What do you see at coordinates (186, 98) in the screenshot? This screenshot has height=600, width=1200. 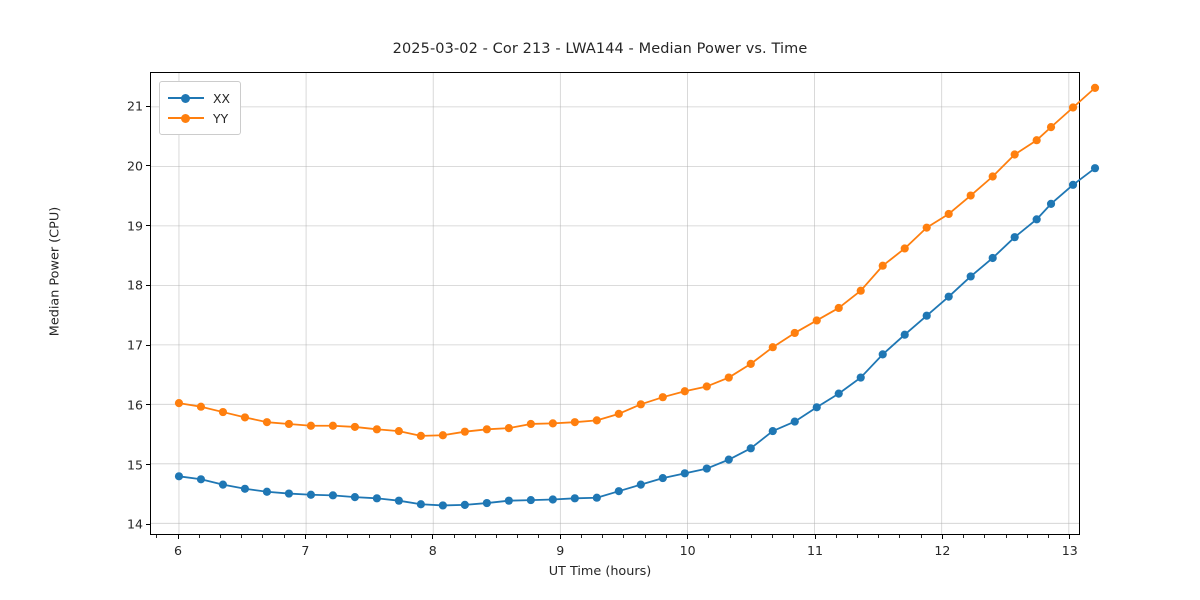 I see `legend-swatch-xx` at bounding box center [186, 98].